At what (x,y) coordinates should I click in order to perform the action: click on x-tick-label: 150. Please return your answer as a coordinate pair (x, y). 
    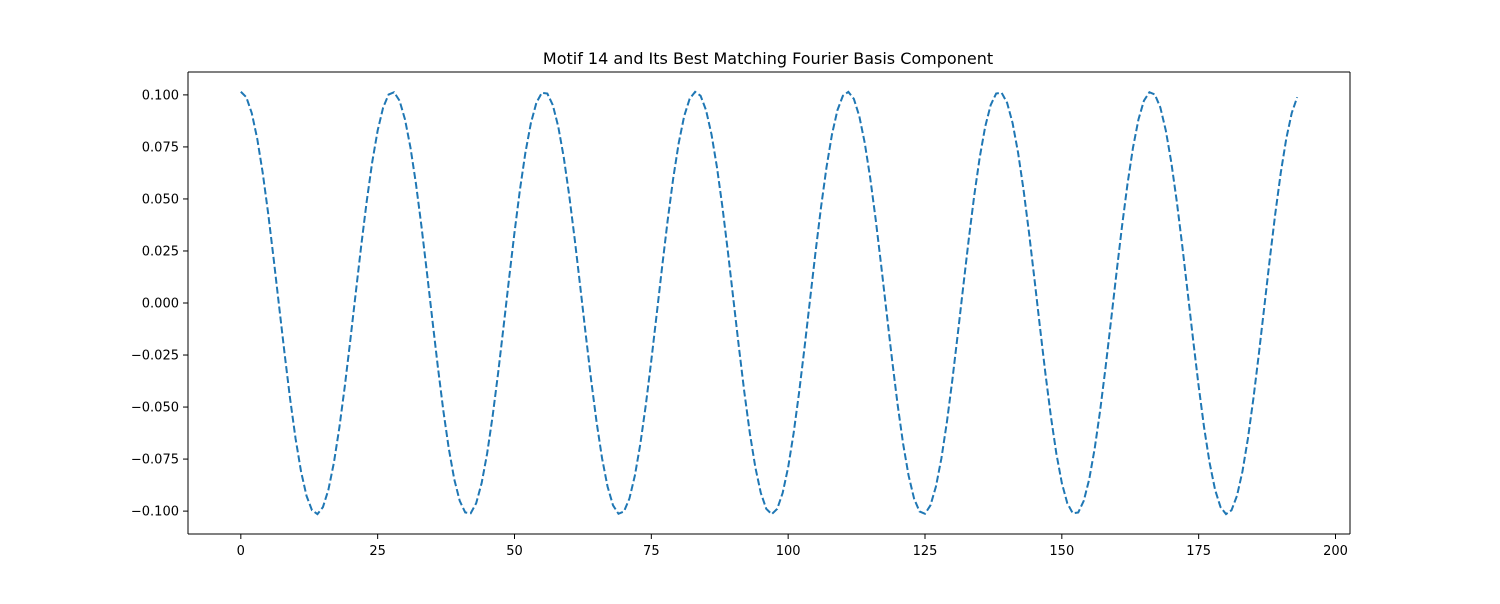
    Looking at the image, I should click on (1061, 551).